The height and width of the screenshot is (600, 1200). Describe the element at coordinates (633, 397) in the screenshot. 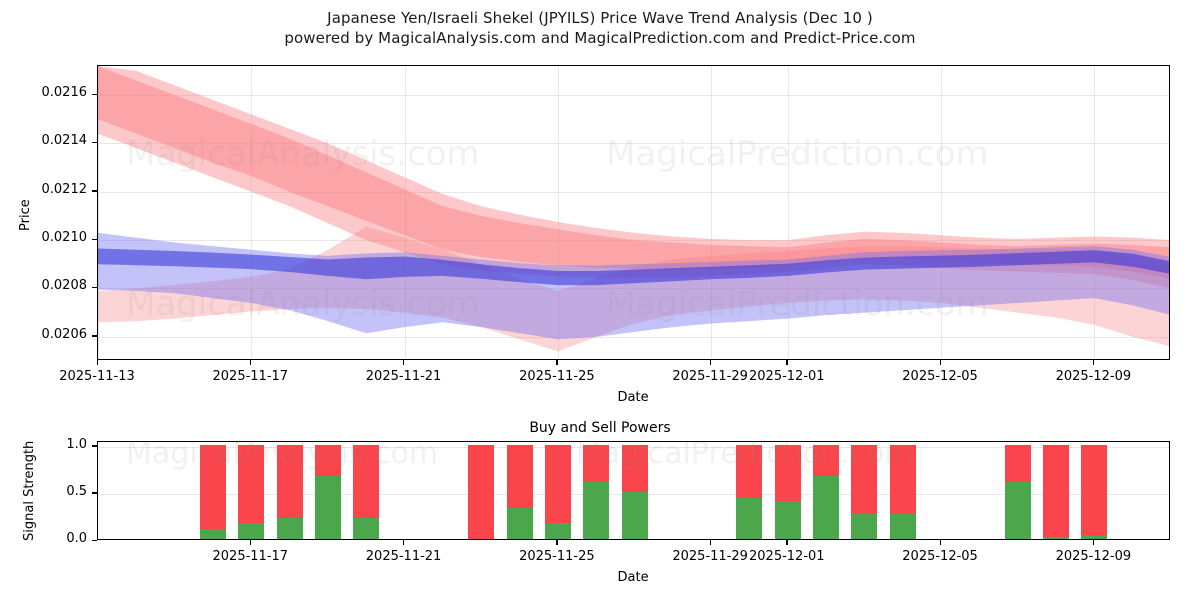

I see `price-x-axis-label: Date` at that location.